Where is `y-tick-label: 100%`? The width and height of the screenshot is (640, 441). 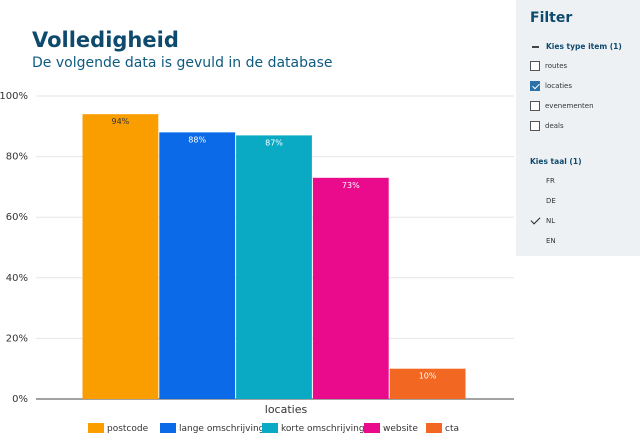 y-tick-label: 100% is located at coordinates (14, 96).